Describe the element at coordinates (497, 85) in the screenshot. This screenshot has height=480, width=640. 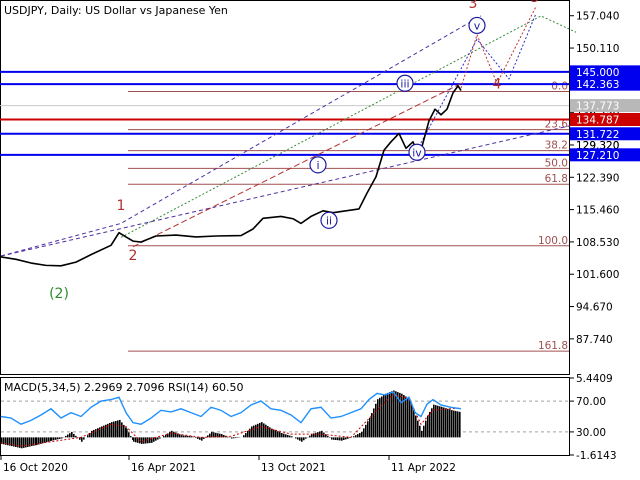
I see `wave-label: 4` at that location.